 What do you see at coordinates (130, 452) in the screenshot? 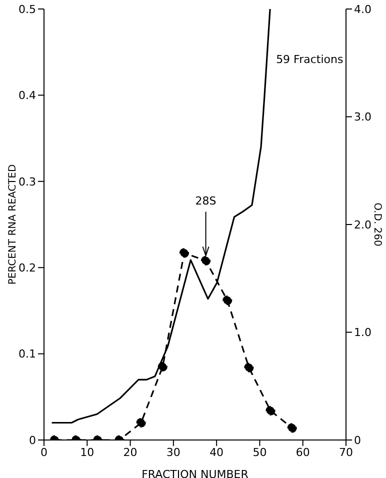
I see `x-tick-label: 20` at bounding box center [130, 452].